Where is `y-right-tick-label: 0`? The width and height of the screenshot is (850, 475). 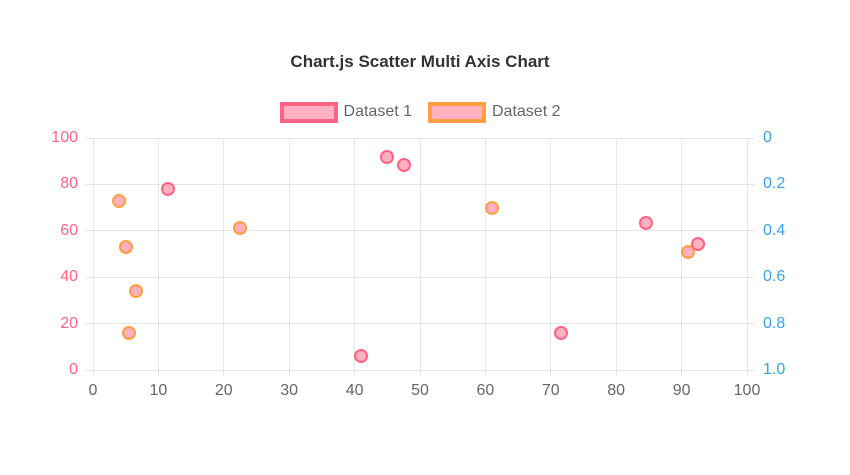 y-right-tick-label: 0 is located at coordinates (767, 137).